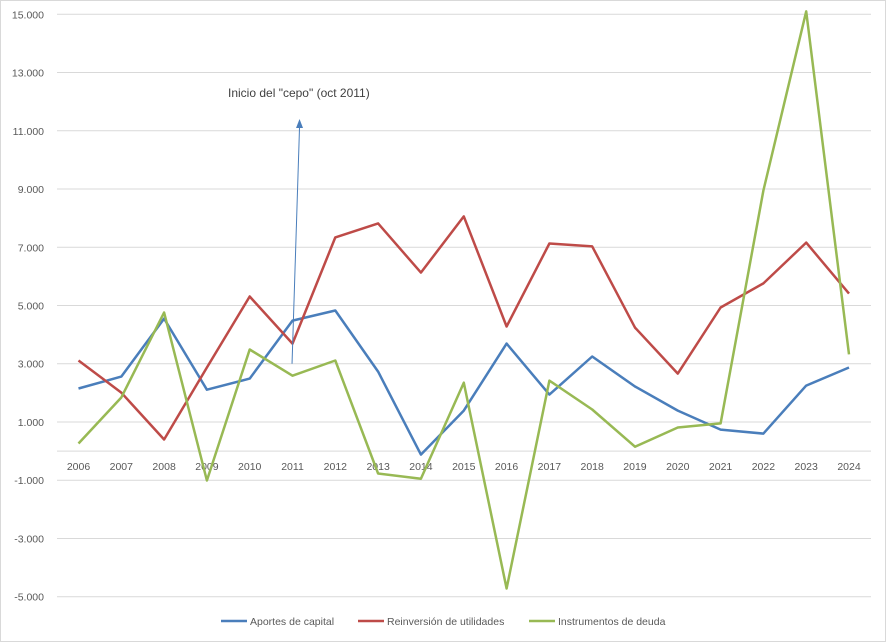 This screenshot has width=886, height=642. Describe the element at coordinates (31, 423) in the screenshot. I see `y-tick-label: 1.000` at that location.